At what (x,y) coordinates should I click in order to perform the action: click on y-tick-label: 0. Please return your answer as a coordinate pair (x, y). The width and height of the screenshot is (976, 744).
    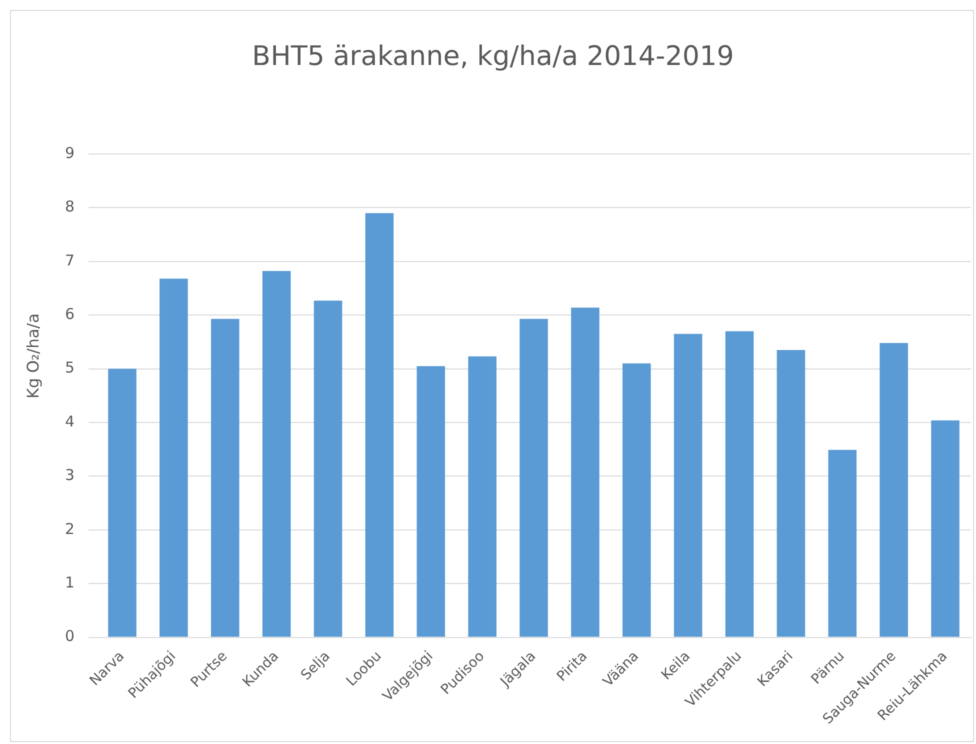
    Looking at the image, I should click on (69, 636).